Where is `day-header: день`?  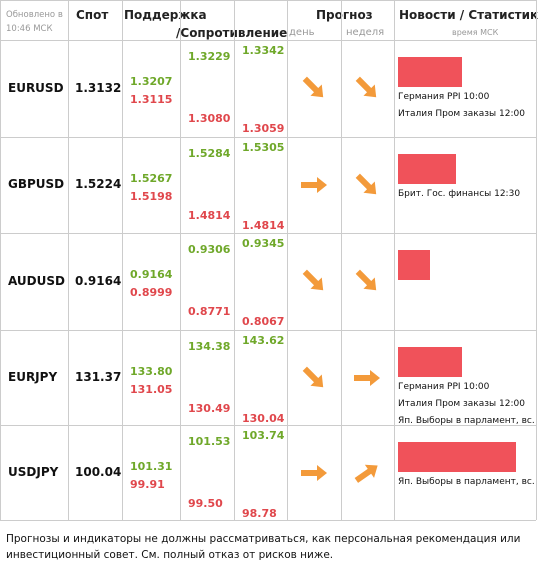 day-header: день is located at coordinates (302, 32).